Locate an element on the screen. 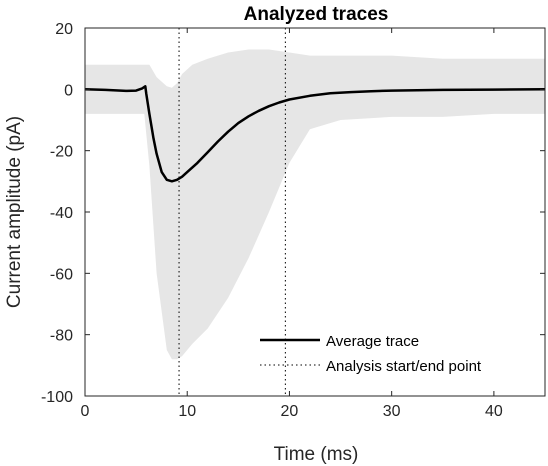 The height and width of the screenshot is (466, 548). legend-label-analysis-lines: Analysis start/end point is located at coordinates (404, 366).